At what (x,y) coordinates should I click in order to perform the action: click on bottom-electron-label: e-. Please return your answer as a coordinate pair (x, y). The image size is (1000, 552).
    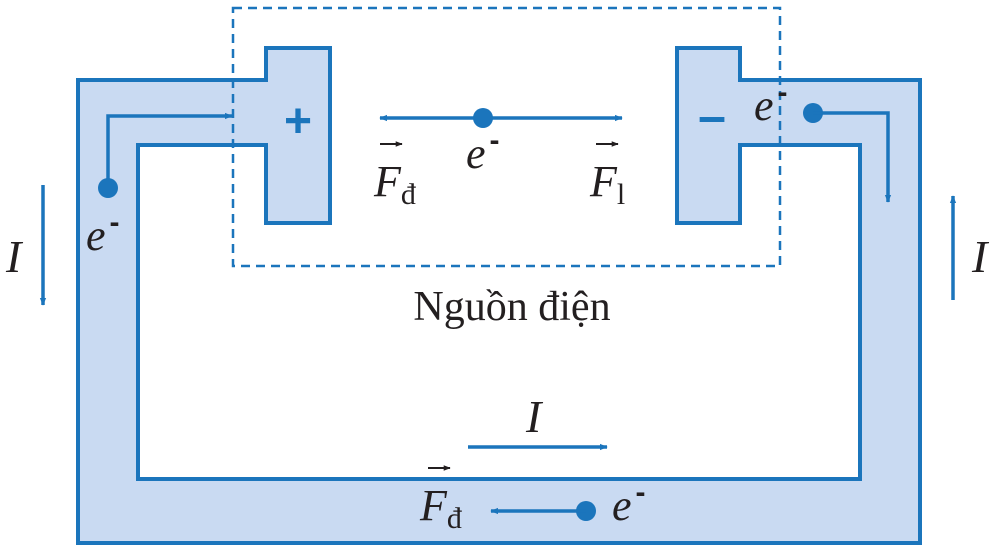
    Looking at the image, I should click on (629, 503).